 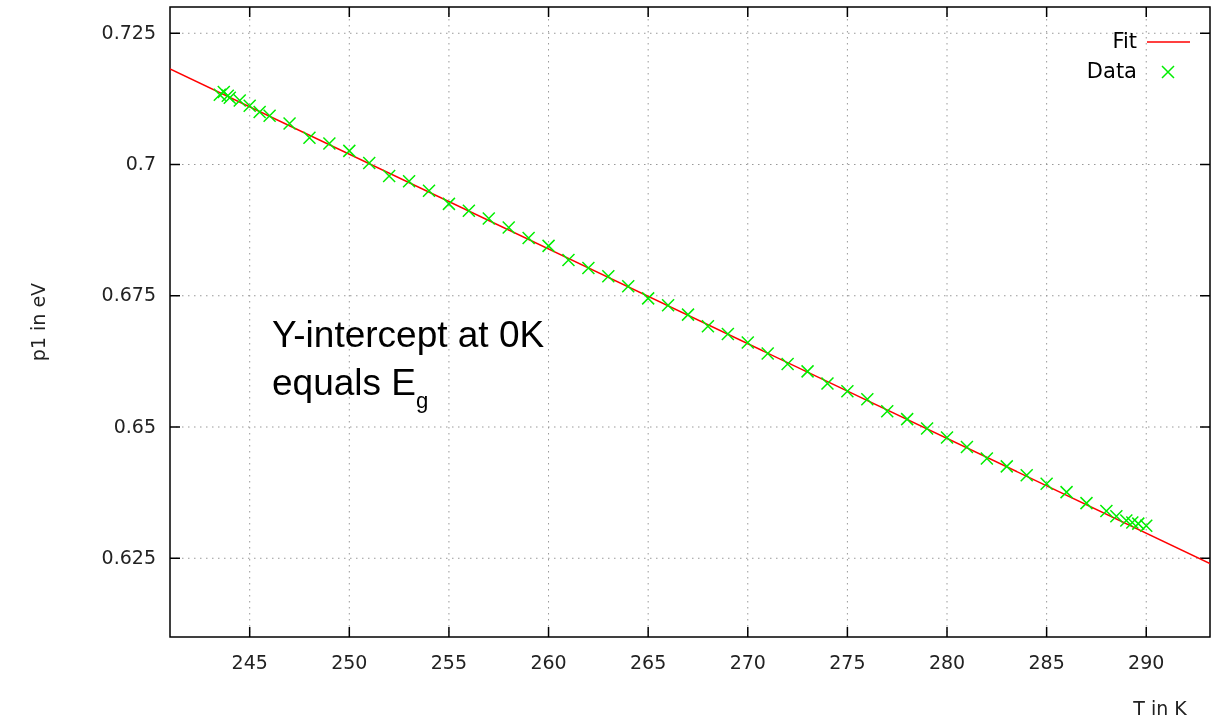 I want to click on x-tick-label: 270, so click(x=747, y=662).